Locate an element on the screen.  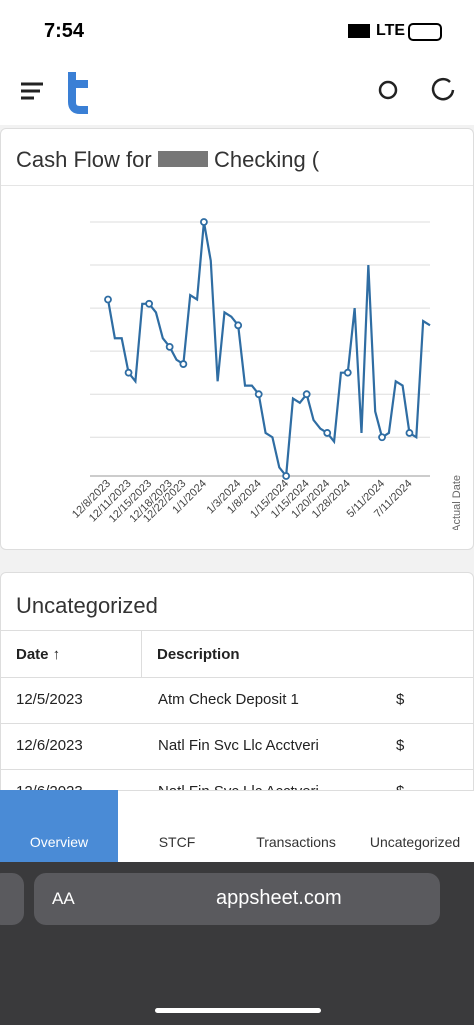
header-row: Date ↑ Description is located at coordinates (237, 654).